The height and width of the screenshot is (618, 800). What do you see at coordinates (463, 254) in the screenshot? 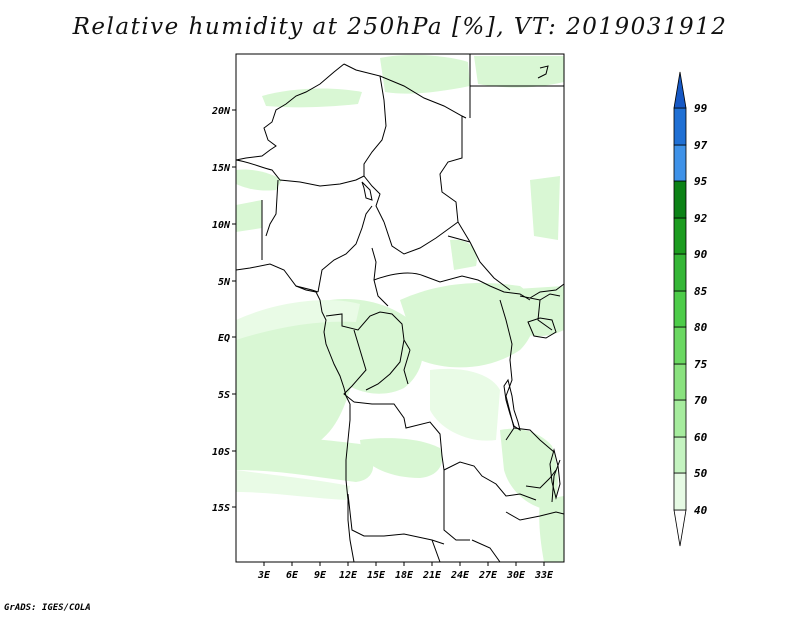
I see `humidity-patch-mid` at bounding box center [463, 254].